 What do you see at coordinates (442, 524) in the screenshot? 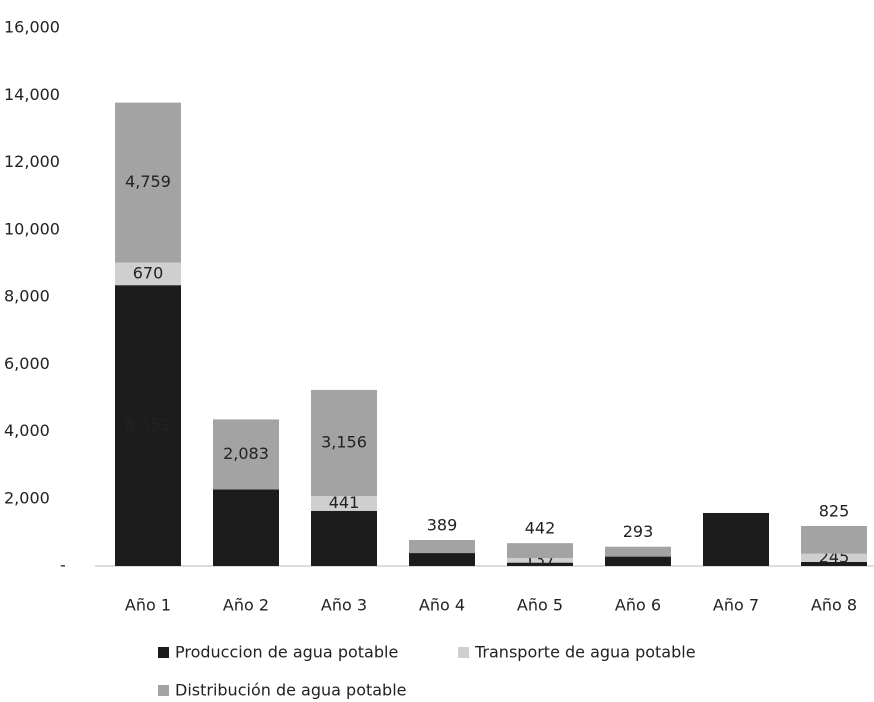
I see `data-label: 389` at bounding box center [442, 524].